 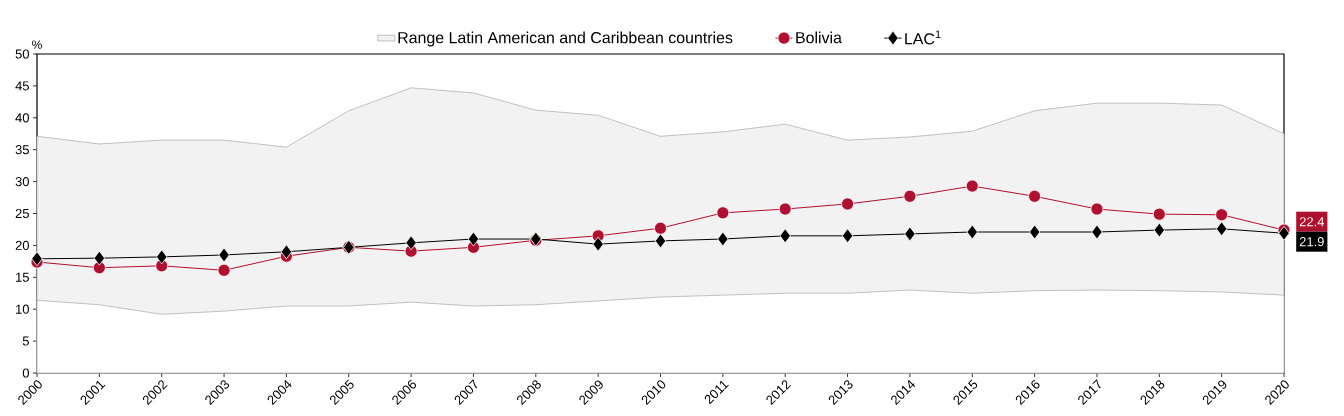 What do you see at coordinates (1311, 242) in the screenshot?
I see `data-label: 21.9` at bounding box center [1311, 242].